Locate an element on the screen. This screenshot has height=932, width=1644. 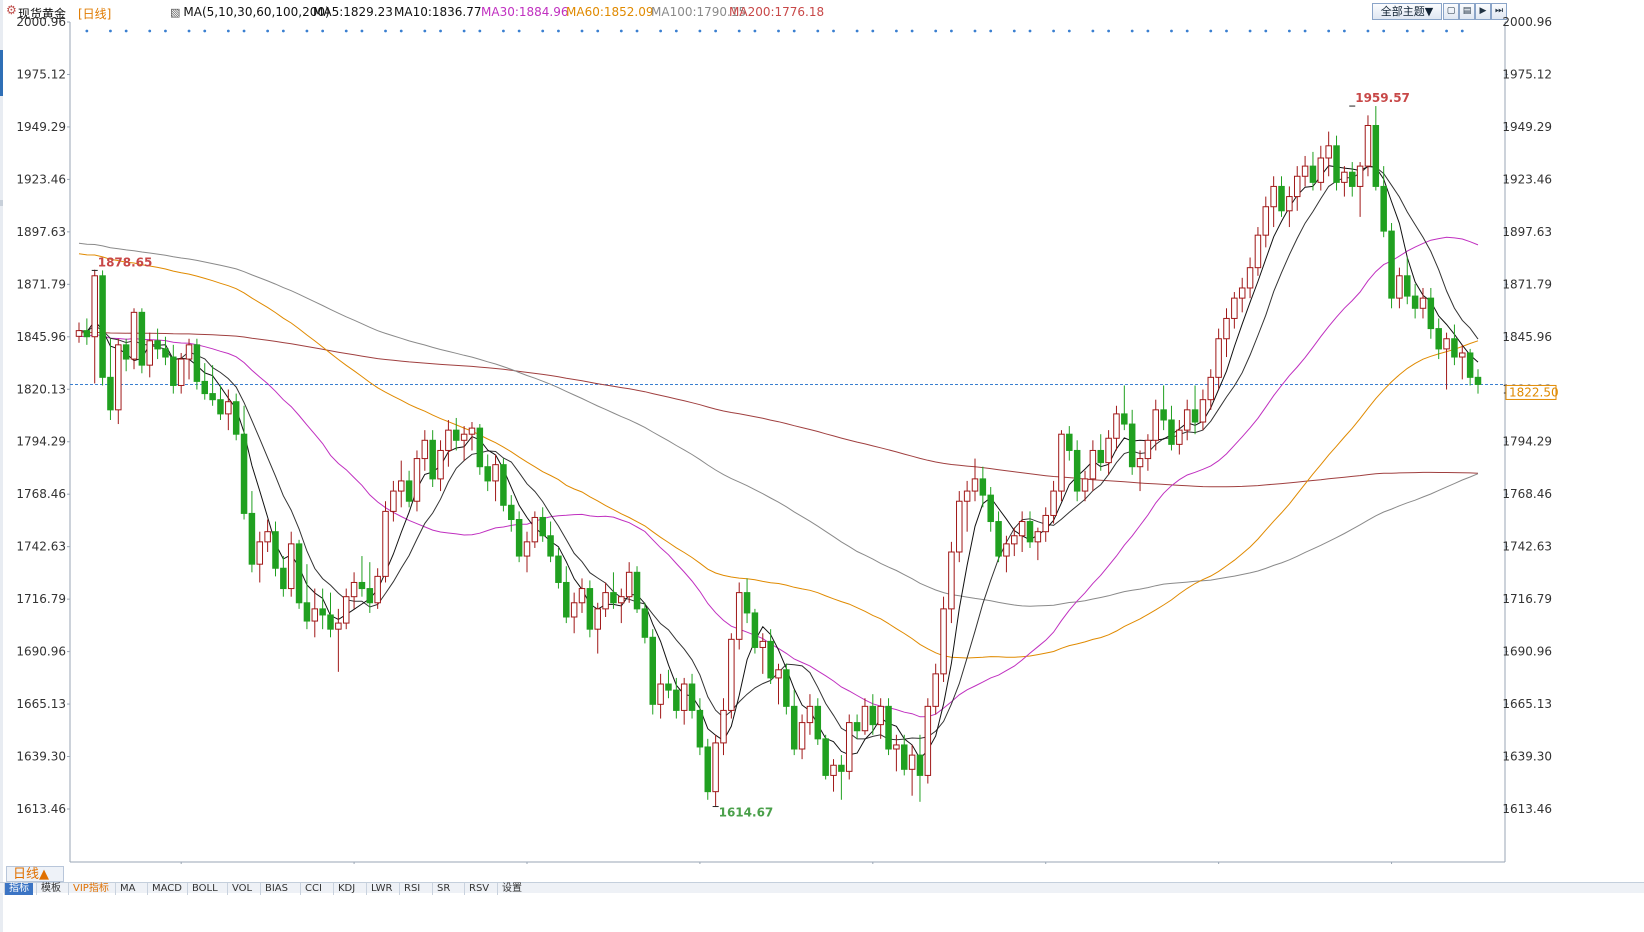
y-tick-label-right: 1716.79 is located at coordinates (1527, 599).